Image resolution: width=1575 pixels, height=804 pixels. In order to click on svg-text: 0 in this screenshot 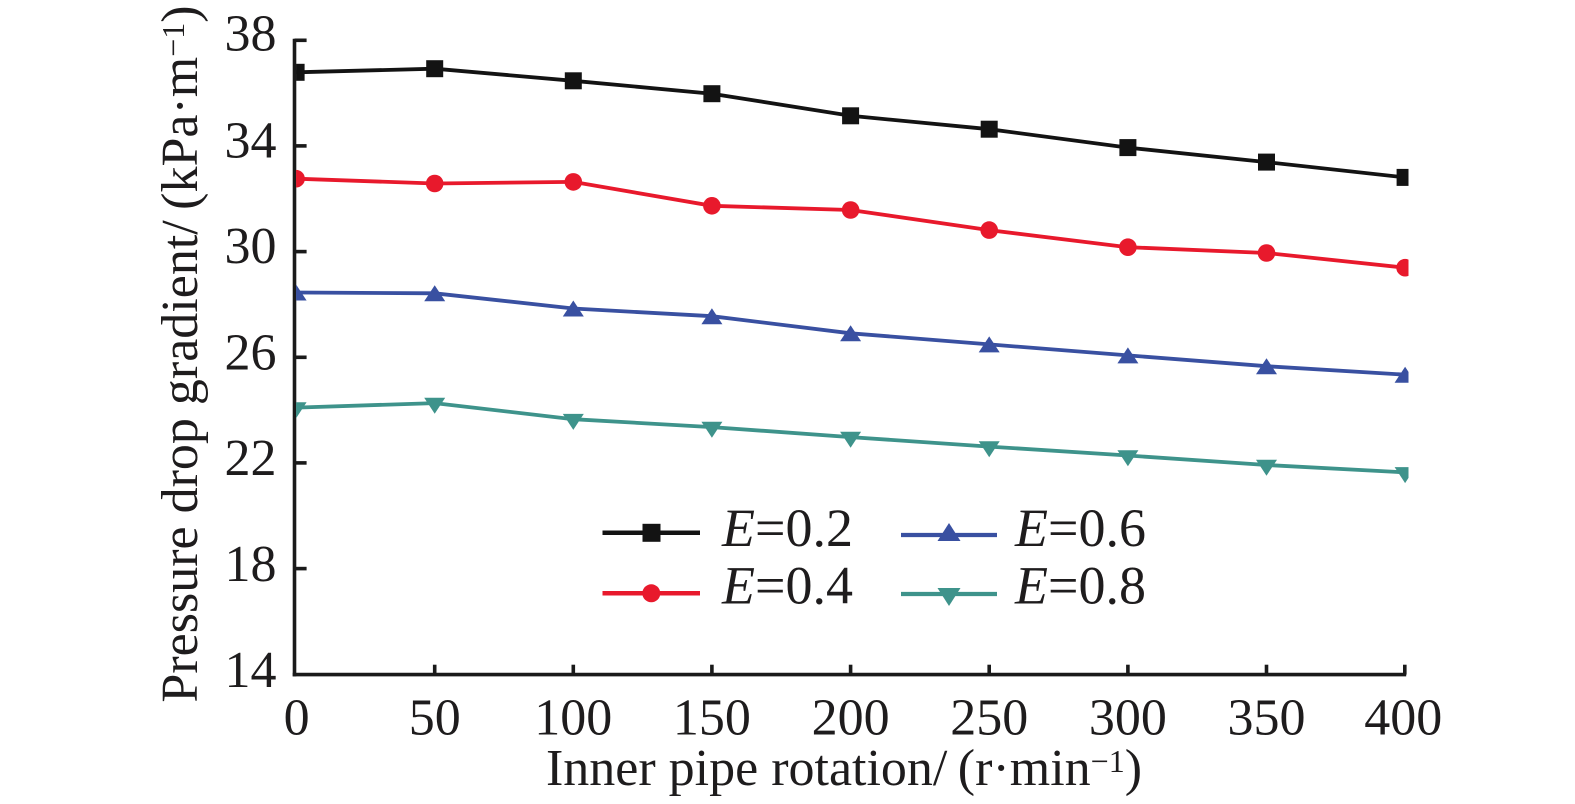, I will do `click(297, 718)`.